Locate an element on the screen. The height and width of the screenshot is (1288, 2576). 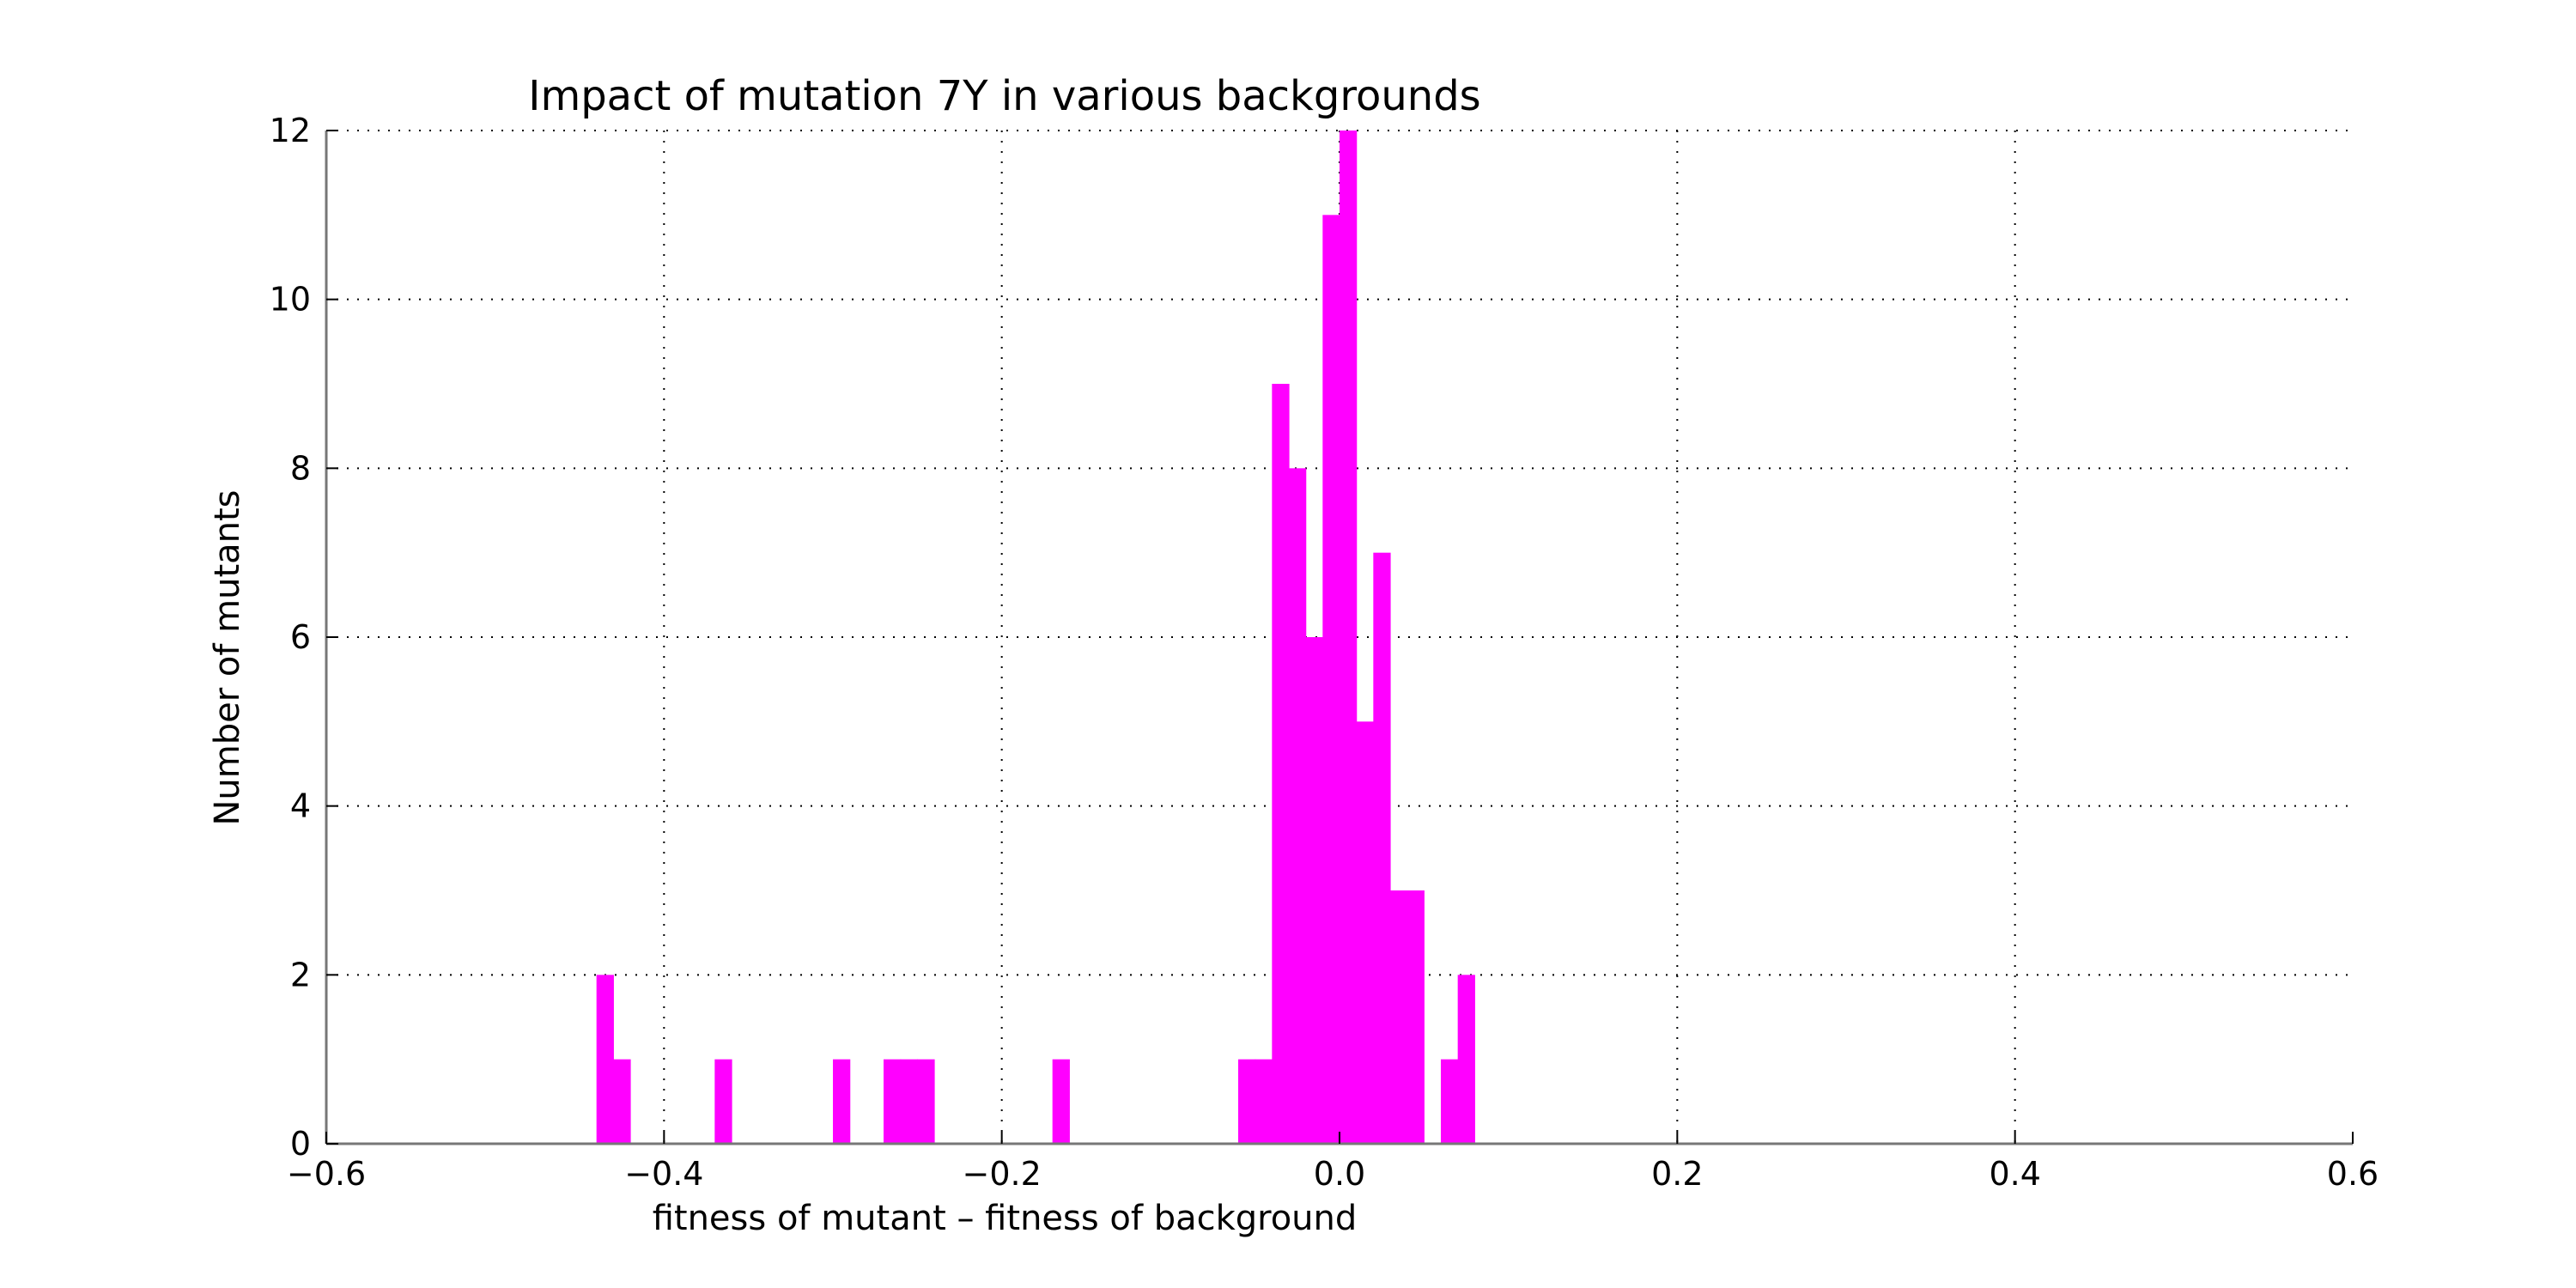
y-tick-label: 8 is located at coordinates (301, 468).